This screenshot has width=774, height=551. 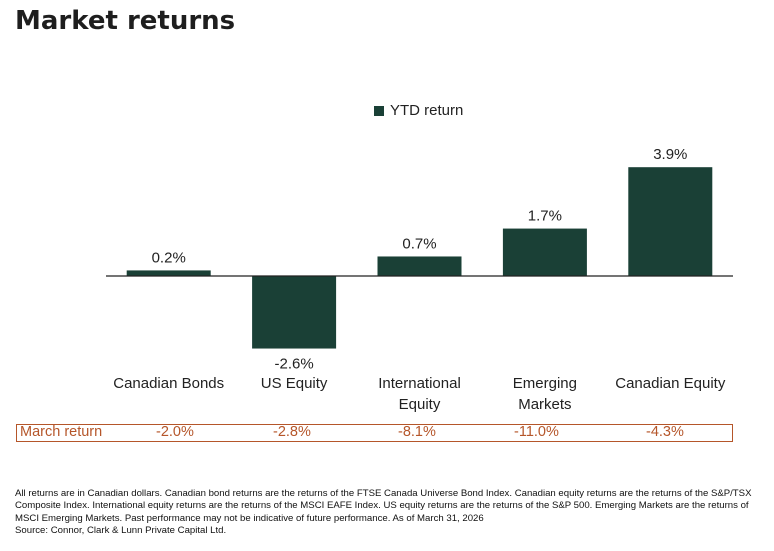 What do you see at coordinates (665, 432) in the screenshot?
I see `march-return-value: -4.3%` at bounding box center [665, 432].